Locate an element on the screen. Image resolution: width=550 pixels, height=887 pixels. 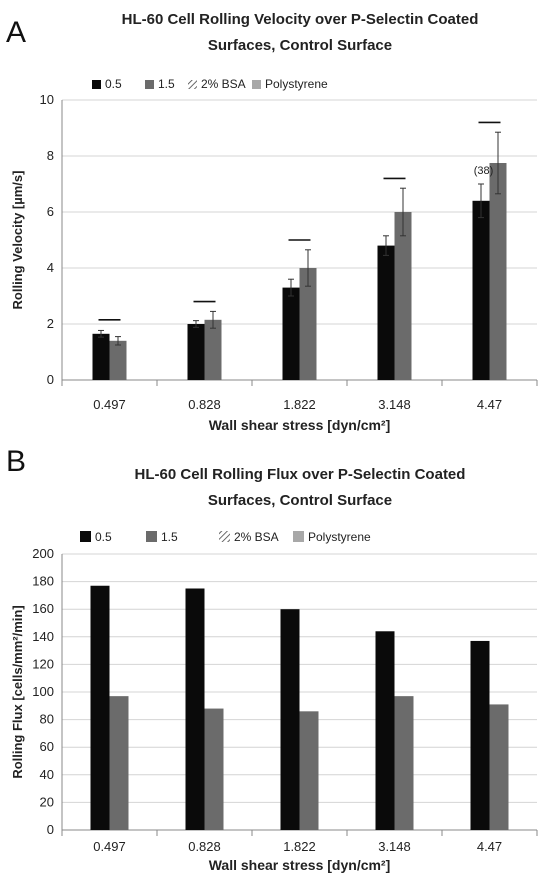
y-tick-label: 100 is located at coordinates (43, 691).